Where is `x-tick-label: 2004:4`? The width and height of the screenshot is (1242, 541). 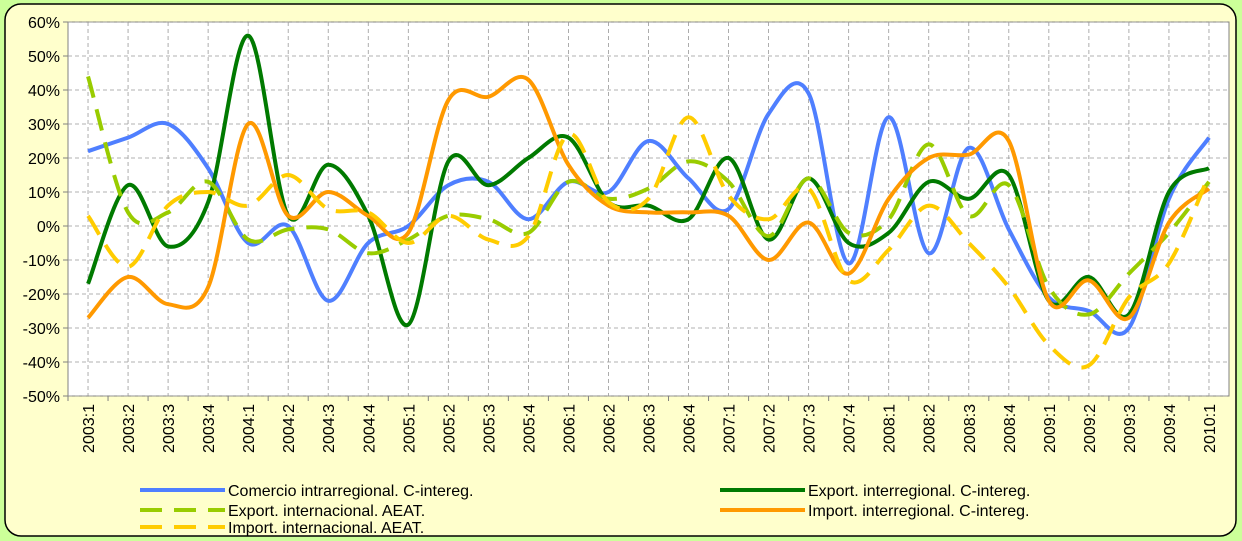 x-tick-label: 2004:4 is located at coordinates (369, 428).